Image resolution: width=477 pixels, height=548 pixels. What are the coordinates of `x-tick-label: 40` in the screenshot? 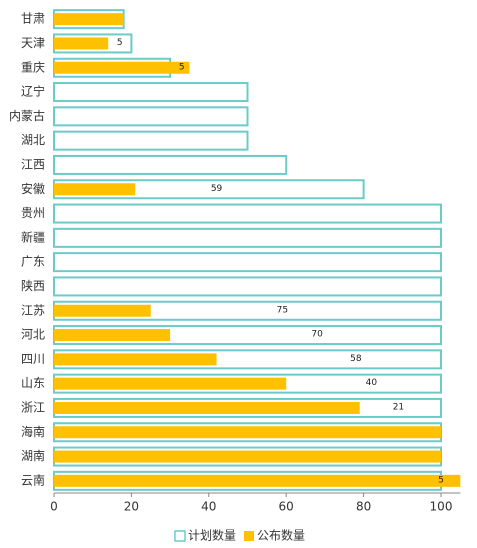 It's located at (208, 507).